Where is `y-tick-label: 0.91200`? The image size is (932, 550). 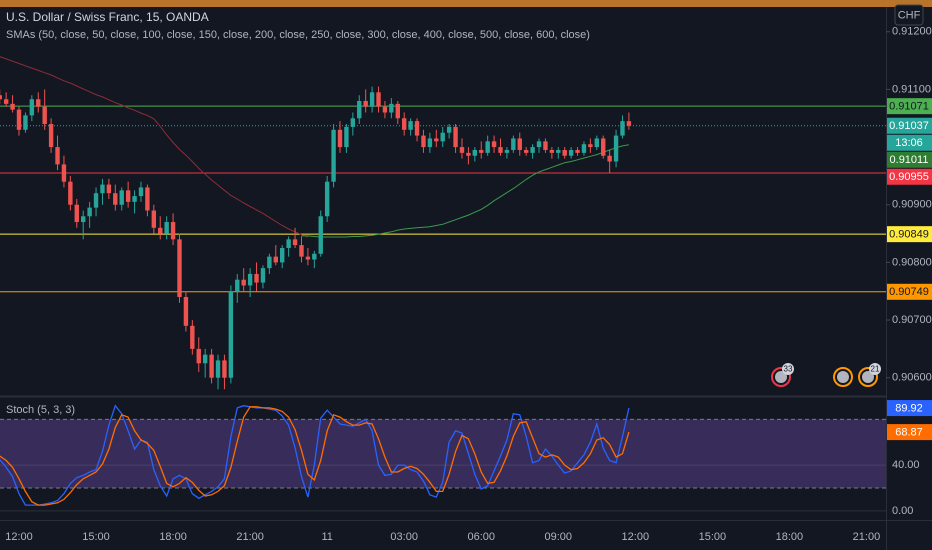
y-tick-label: 0.91200 is located at coordinates (912, 32).